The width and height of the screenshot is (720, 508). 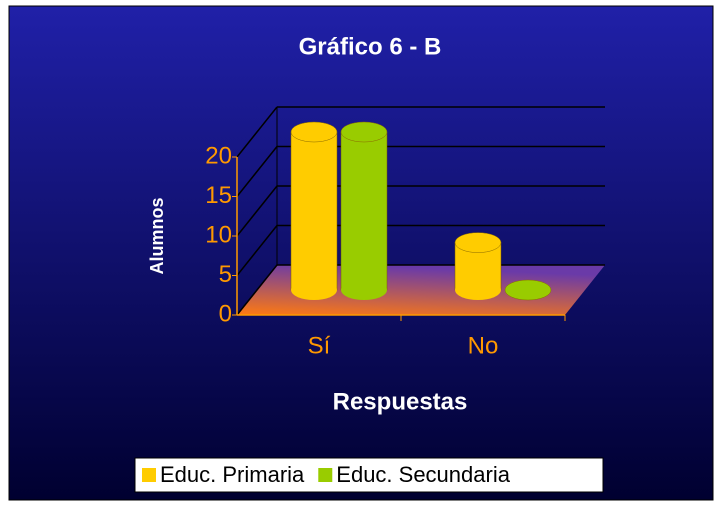 What do you see at coordinates (400, 401) in the screenshot?
I see `x-axis-title: Respuestas` at bounding box center [400, 401].